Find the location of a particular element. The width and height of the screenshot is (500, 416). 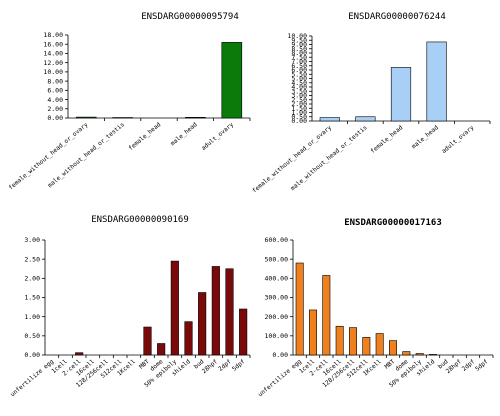

y-tick-label: 500.00 is located at coordinates (277, 259).